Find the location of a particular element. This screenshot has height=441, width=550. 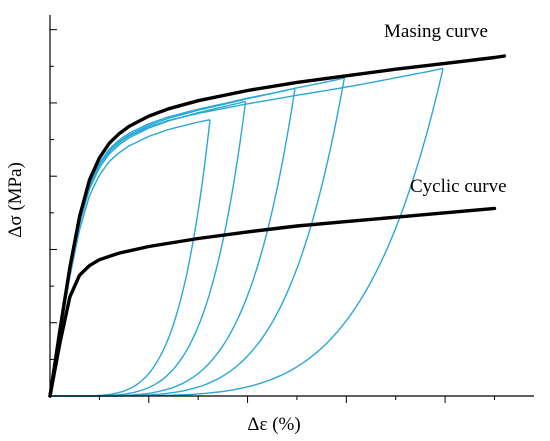

x-axis-label: Δε (%) is located at coordinates (273, 424).